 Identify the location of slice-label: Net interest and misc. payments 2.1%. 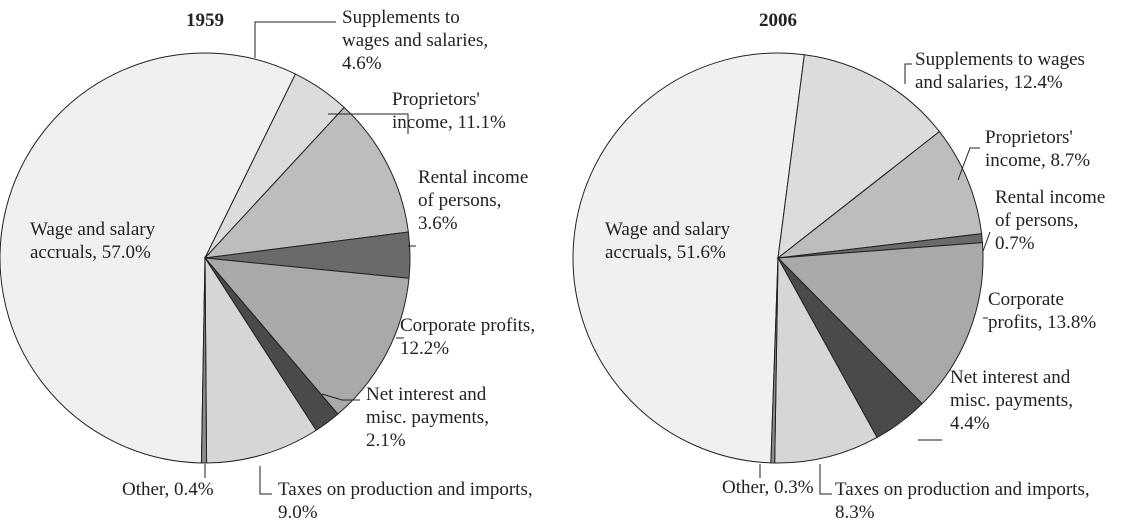
(446, 417).